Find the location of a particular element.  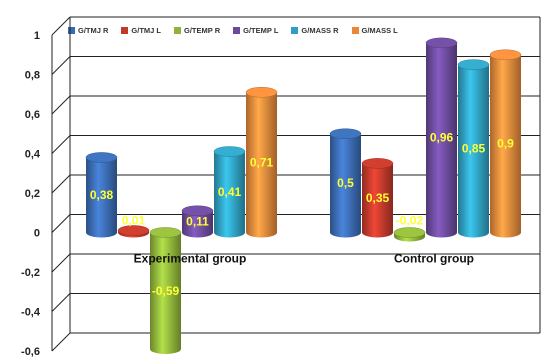

data-label: 0,01 is located at coordinates (134, 221).